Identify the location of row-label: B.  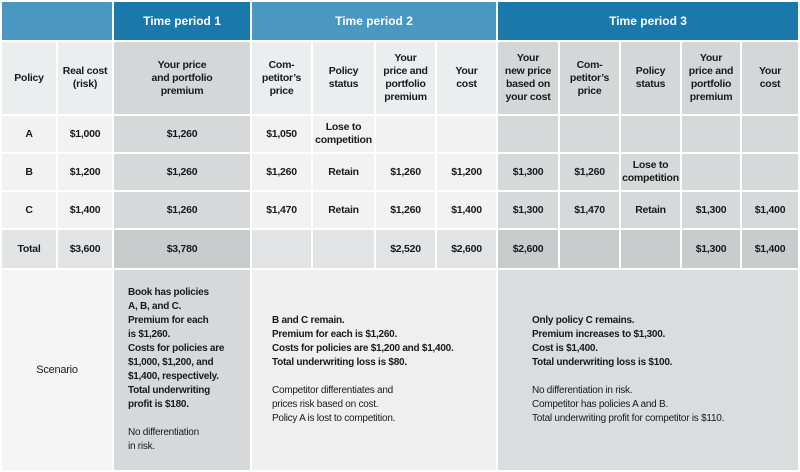
(29, 172).